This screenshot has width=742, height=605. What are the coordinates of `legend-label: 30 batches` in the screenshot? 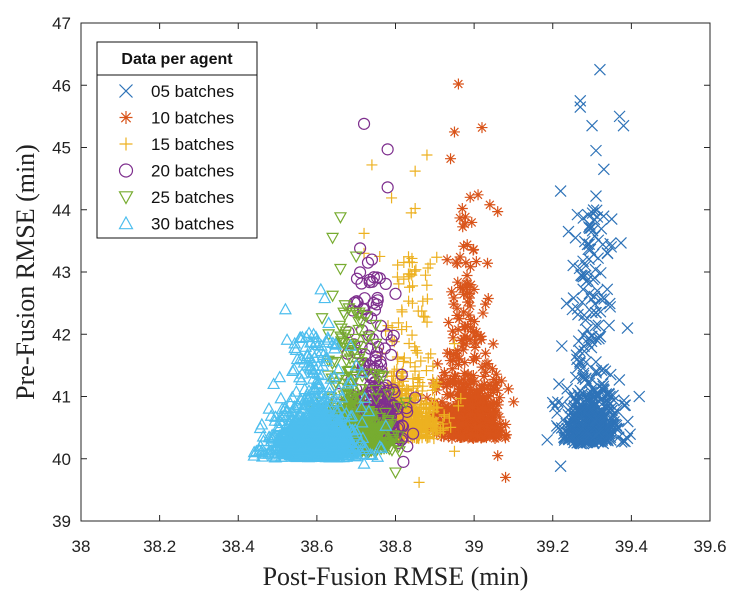 It's located at (192, 224).